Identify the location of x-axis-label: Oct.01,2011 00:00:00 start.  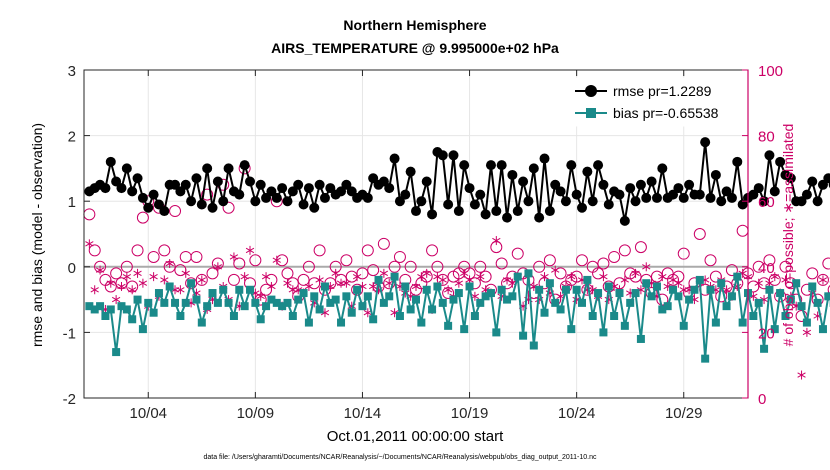
(415, 436).